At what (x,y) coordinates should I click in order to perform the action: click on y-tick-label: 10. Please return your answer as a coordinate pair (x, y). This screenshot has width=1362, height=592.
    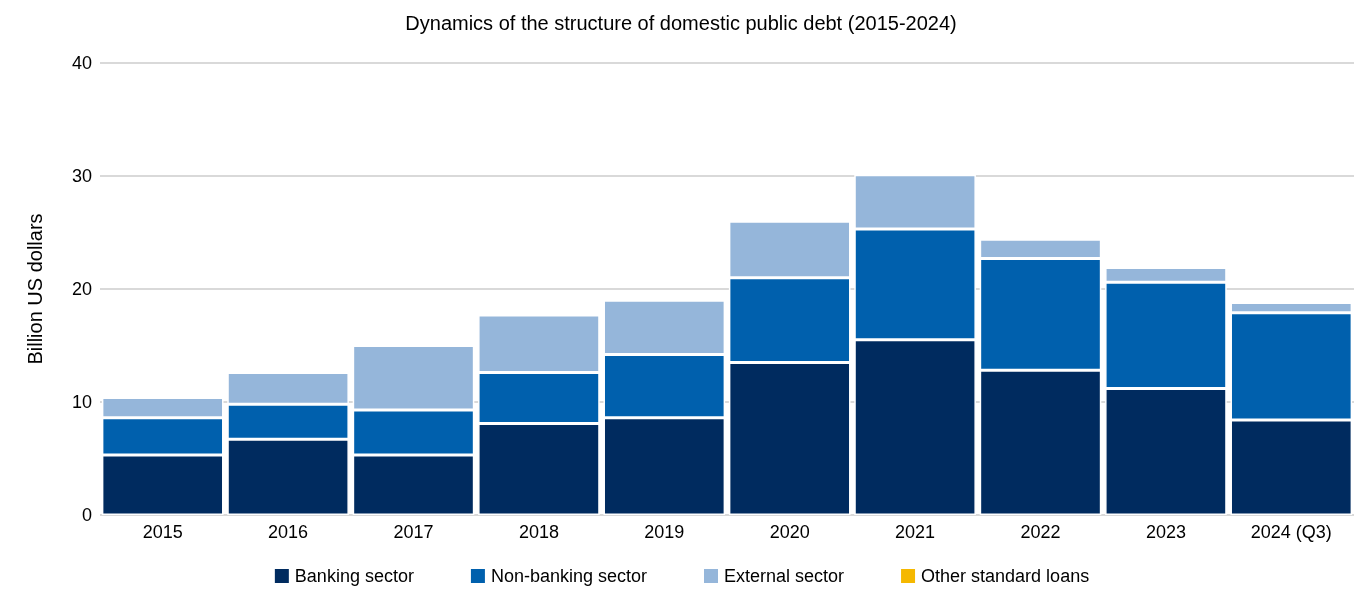
    Looking at the image, I should click on (81, 402).